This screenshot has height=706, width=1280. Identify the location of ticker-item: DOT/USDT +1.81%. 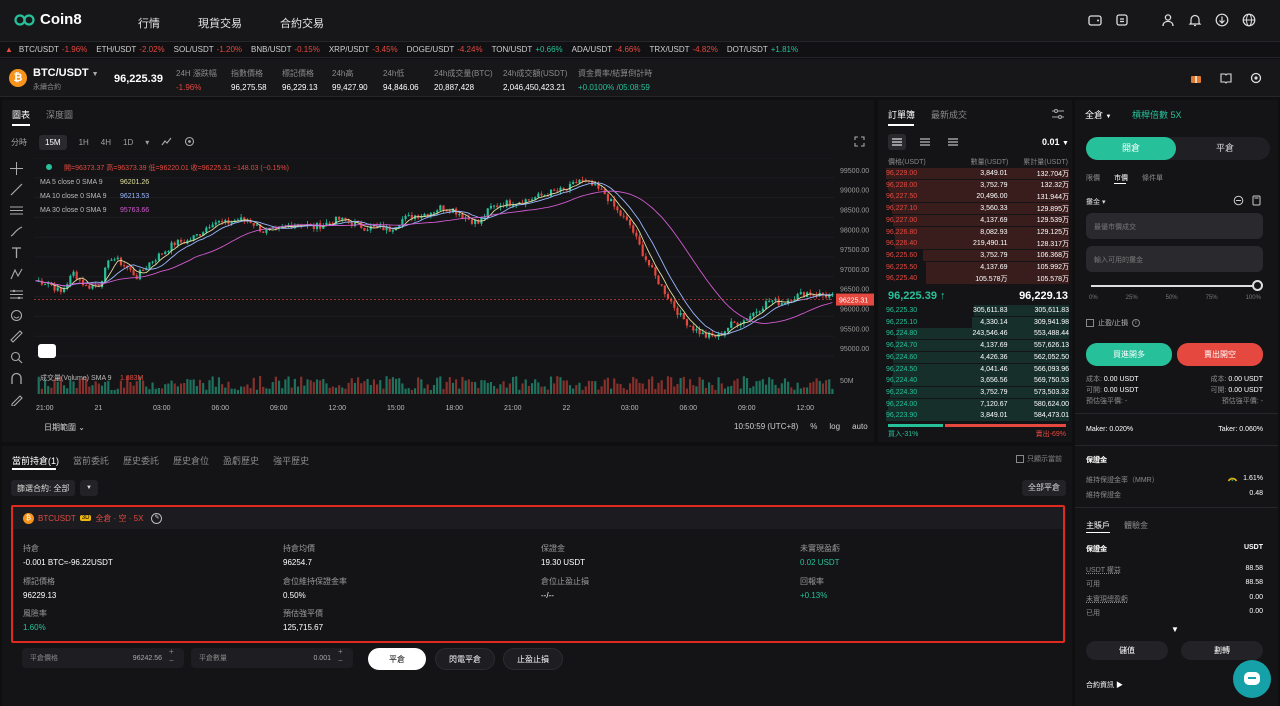
(762, 49).